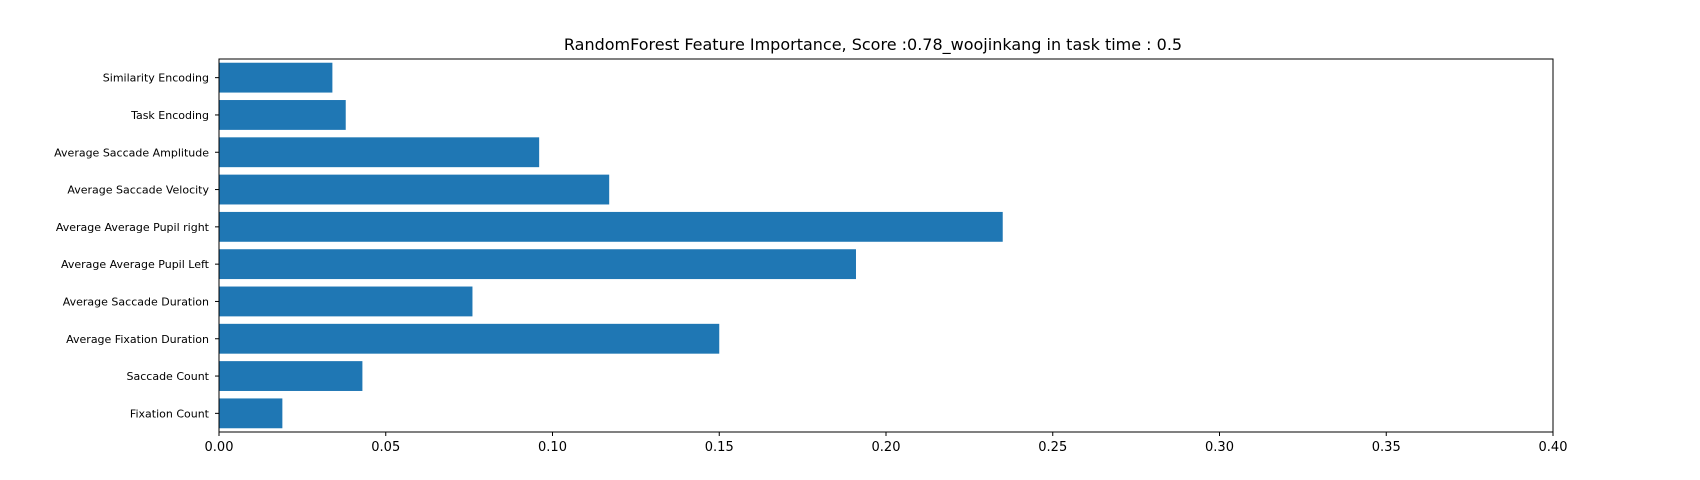  What do you see at coordinates (1386, 447) in the screenshot?
I see `x-tick-label: 0.35` at bounding box center [1386, 447].